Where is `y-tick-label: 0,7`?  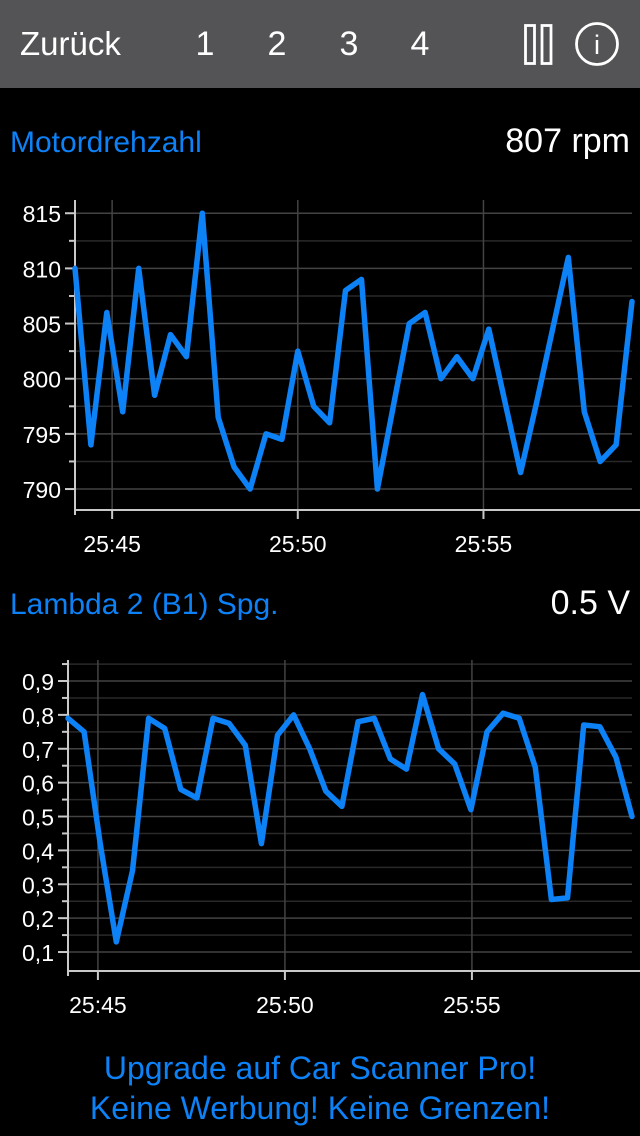 y-tick-label: 0,7 is located at coordinates (38, 750).